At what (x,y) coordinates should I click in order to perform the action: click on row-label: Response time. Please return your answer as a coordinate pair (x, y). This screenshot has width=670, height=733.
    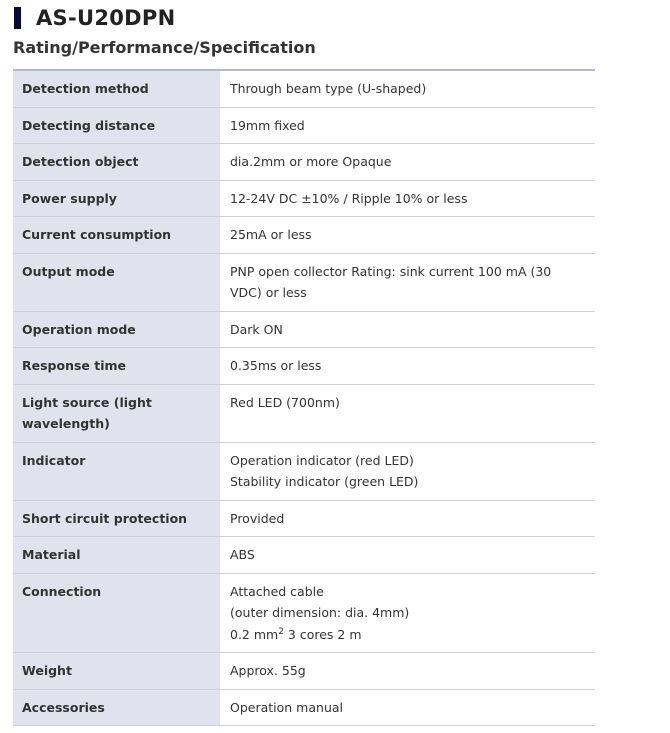
    Looking at the image, I should click on (116, 366).